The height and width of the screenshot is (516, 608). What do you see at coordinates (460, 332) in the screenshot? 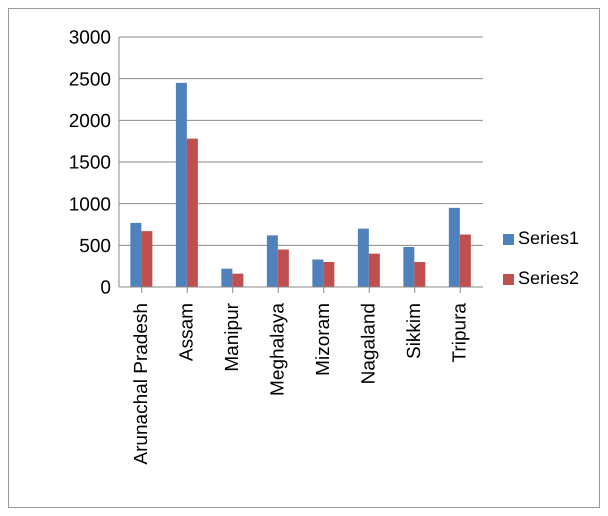
I see `x-tick-label: Tripura` at bounding box center [460, 332].